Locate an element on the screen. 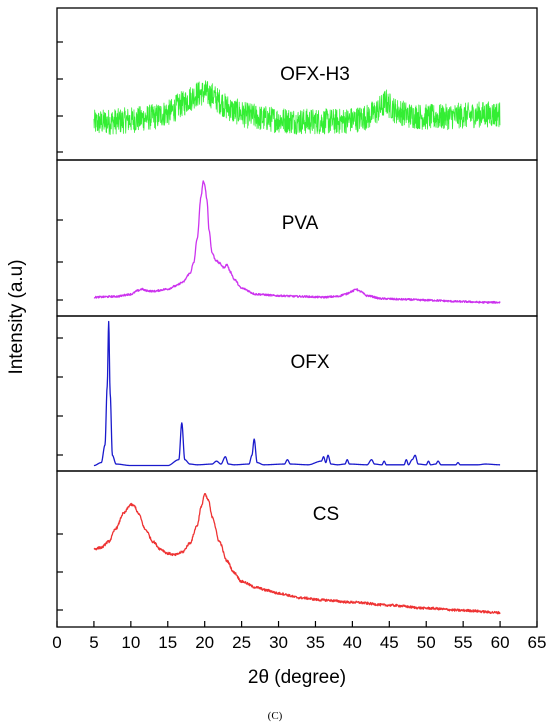 The width and height of the screenshot is (550, 727). x-tick-label: 15 is located at coordinates (167, 642).